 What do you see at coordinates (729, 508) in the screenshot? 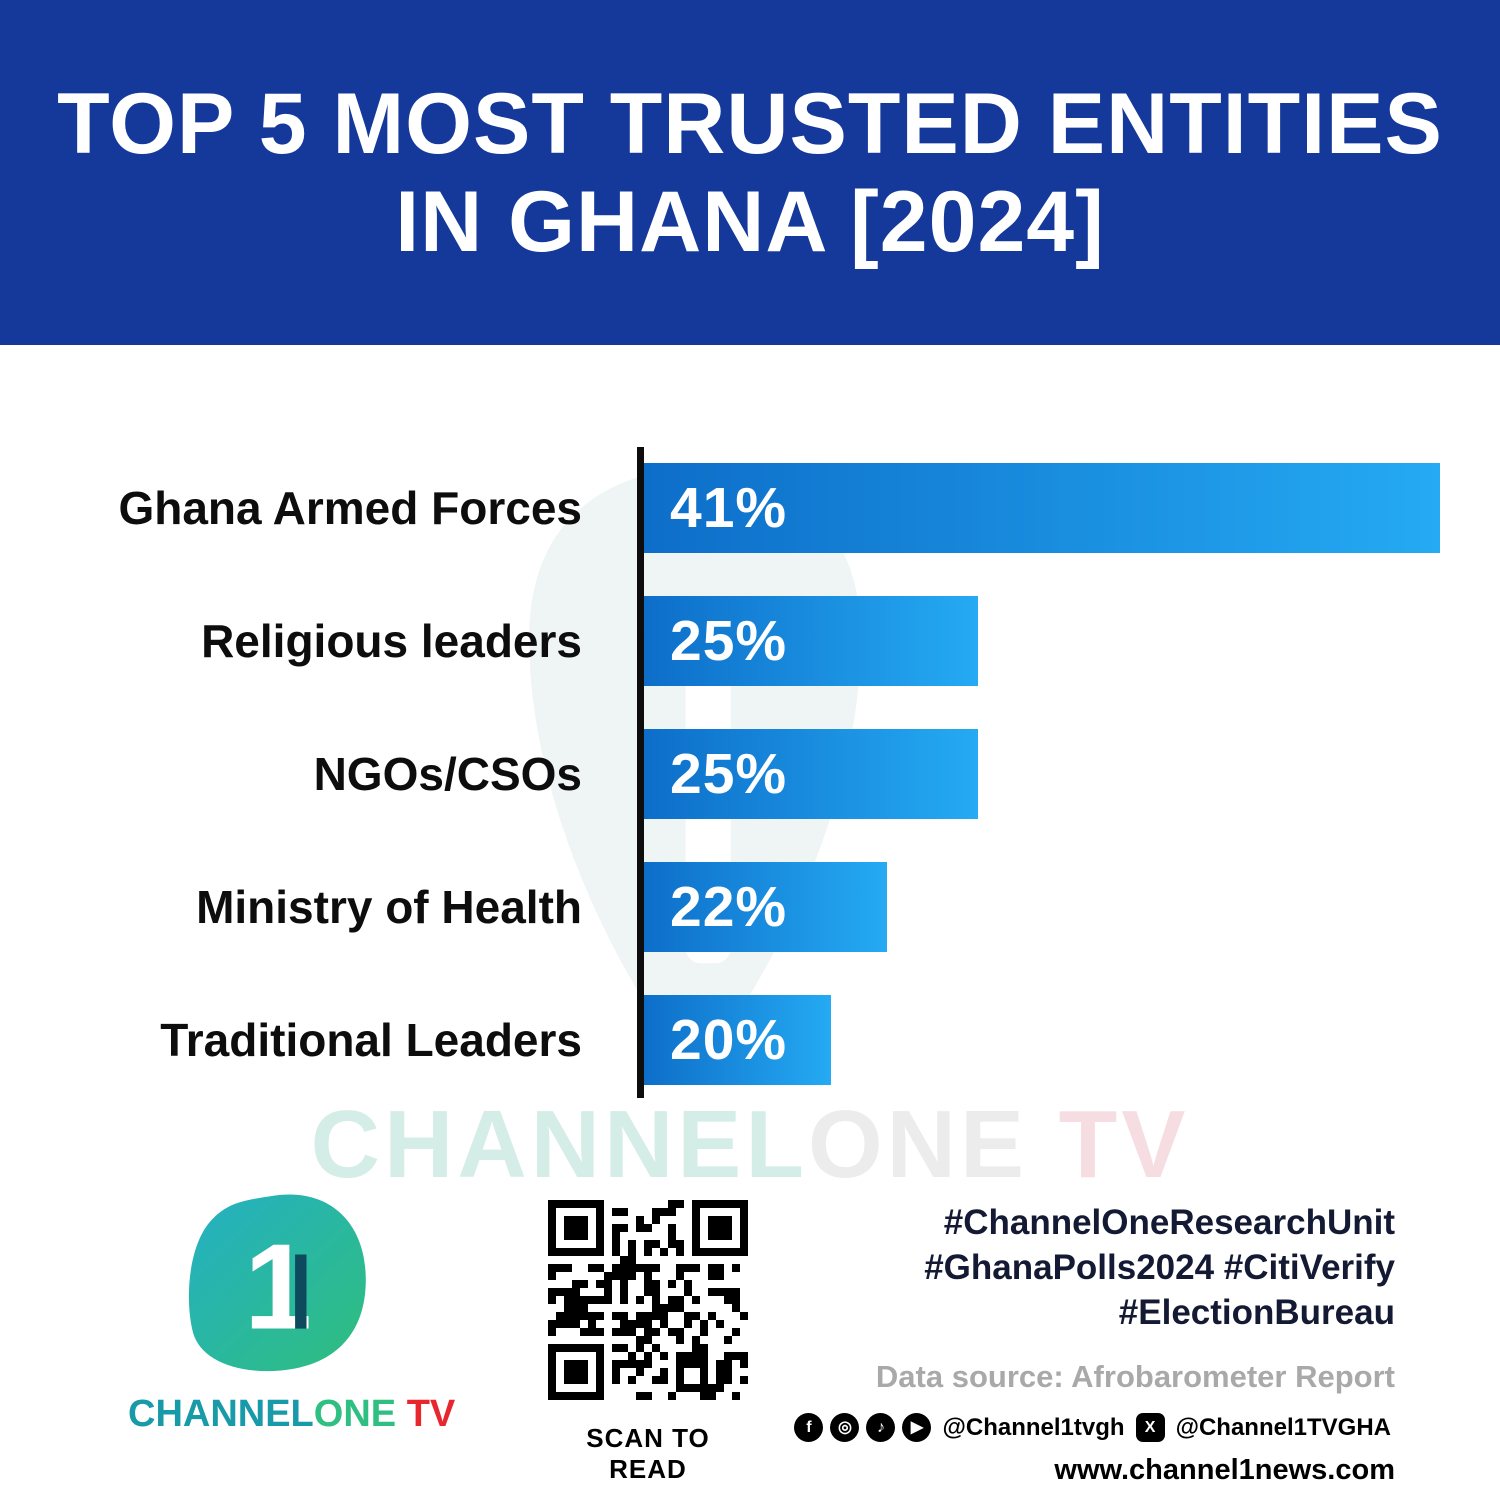
I see `bar-value-label: 41%` at bounding box center [729, 508].